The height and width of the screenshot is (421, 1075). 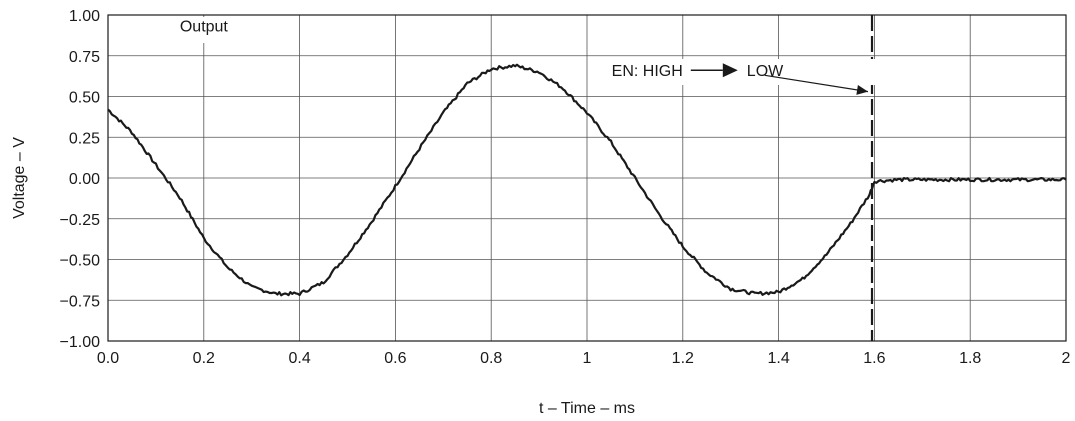 I want to click on y-tick-label: 1.00, so click(x=84, y=16).